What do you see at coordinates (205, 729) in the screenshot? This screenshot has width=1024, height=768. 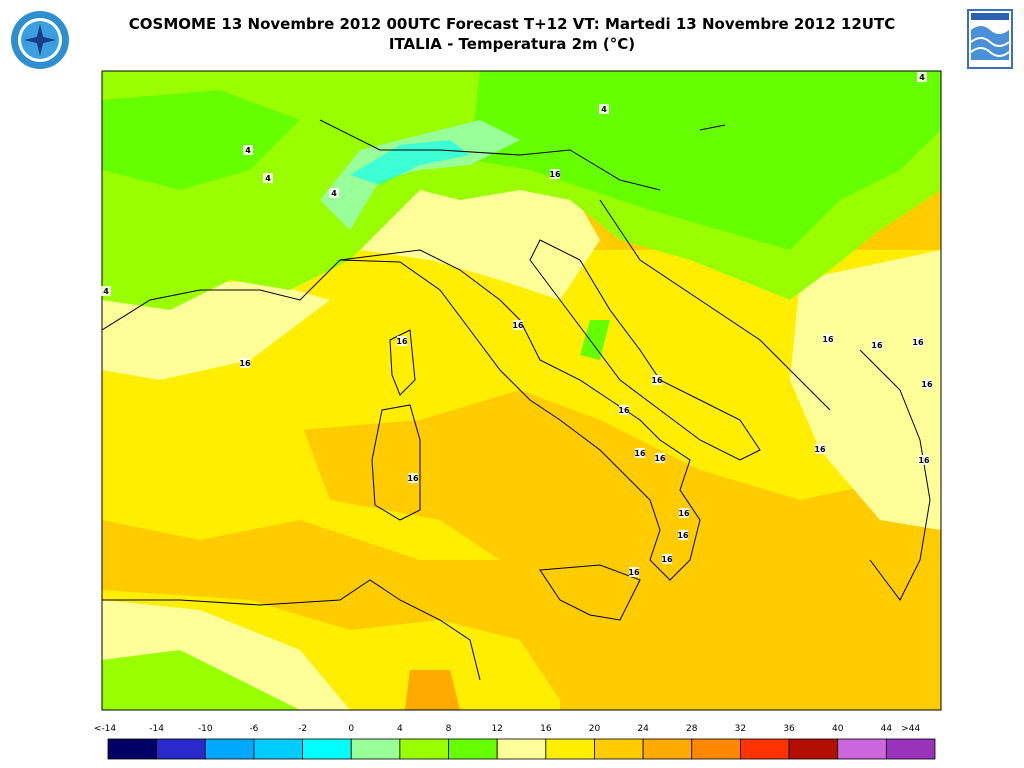 I see `colorbar-label: -10` at bounding box center [205, 729].